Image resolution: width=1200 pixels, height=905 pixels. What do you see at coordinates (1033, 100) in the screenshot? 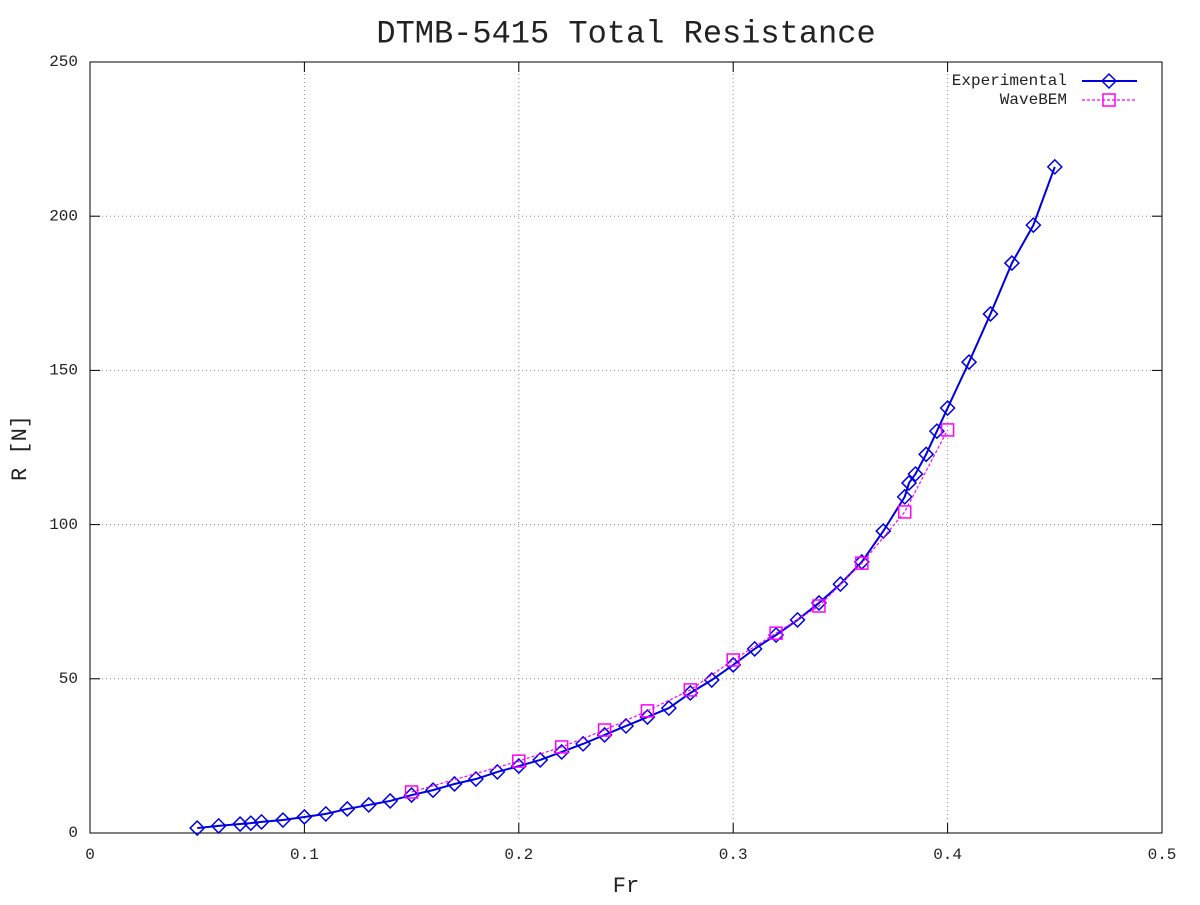
I see `legend-label: WaveBEM` at bounding box center [1033, 100].